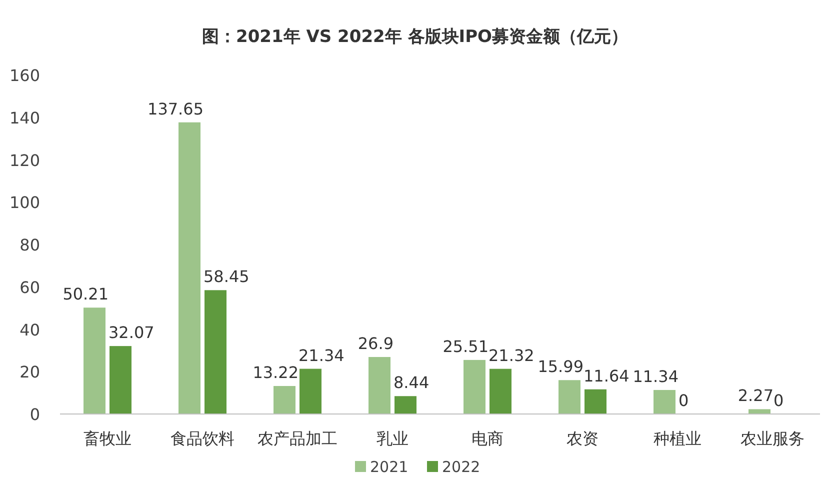  I want to click on x-tick-label: 畜牧业, so click(108, 438).